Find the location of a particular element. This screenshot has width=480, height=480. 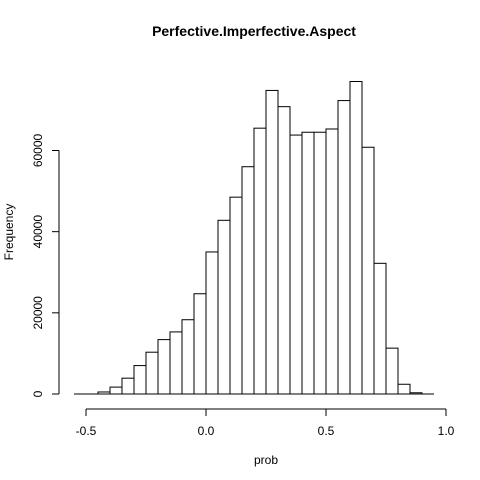

x-axis-label: prob is located at coordinates (266, 460).